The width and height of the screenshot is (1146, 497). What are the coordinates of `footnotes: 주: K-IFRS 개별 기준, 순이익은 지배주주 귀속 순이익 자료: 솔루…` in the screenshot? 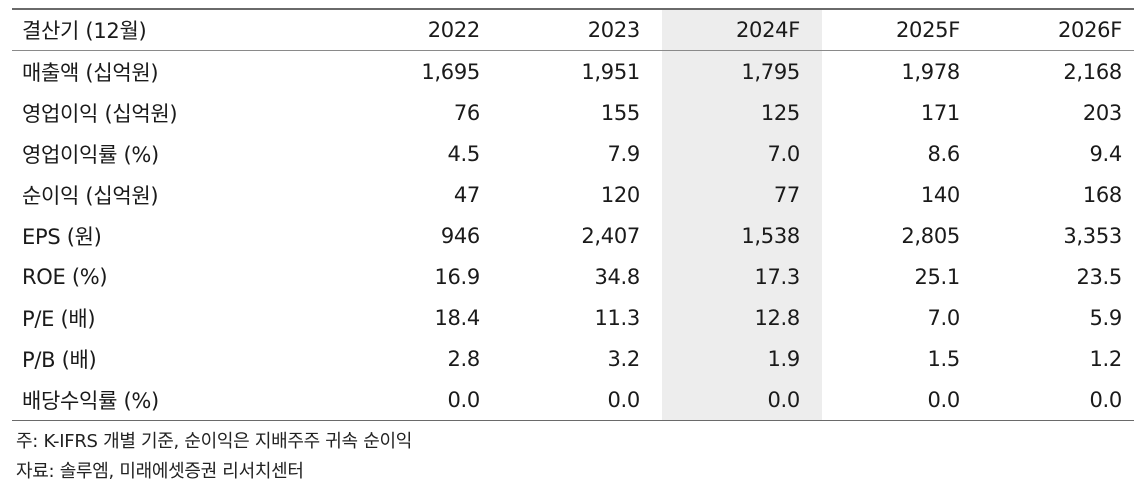 It's located at (573, 457).